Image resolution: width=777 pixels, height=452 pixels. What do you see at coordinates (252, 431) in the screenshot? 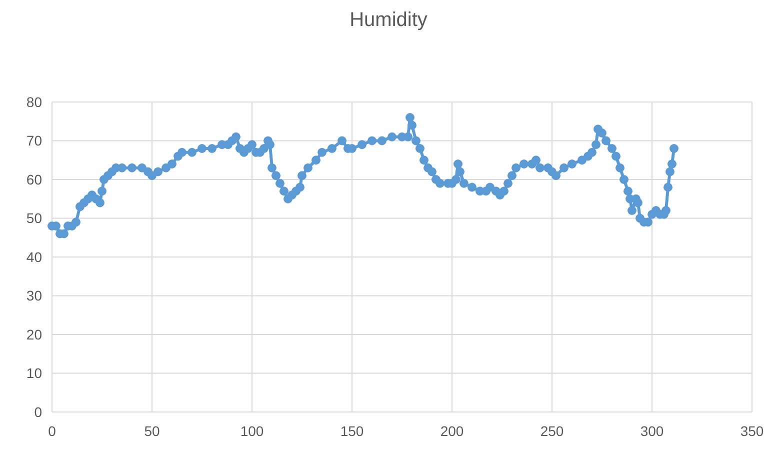
I see `x-tick-label: 100` at bounding box center [252, 431].